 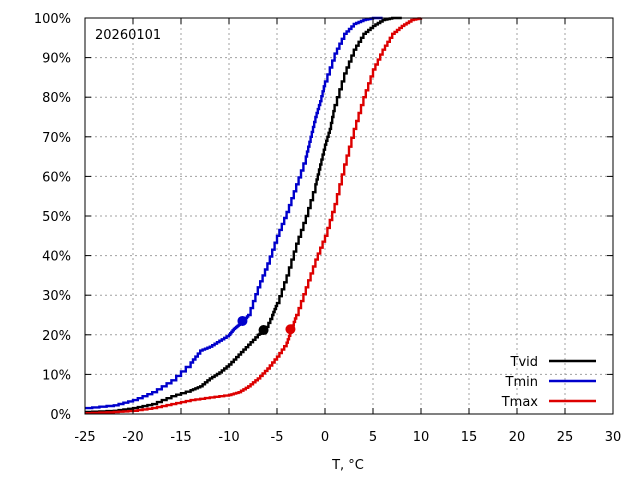 I want to click on y-tick-label: 50%, so click(x=56, y=217).